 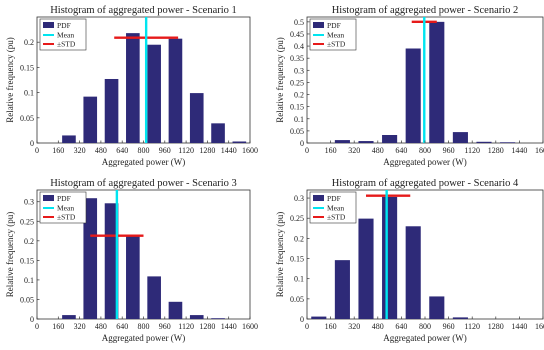 What do you see at coordinates (64, 25) in the screenshot?
I see `legend-pdf-label: PDF` at bounding box center [64, 25].